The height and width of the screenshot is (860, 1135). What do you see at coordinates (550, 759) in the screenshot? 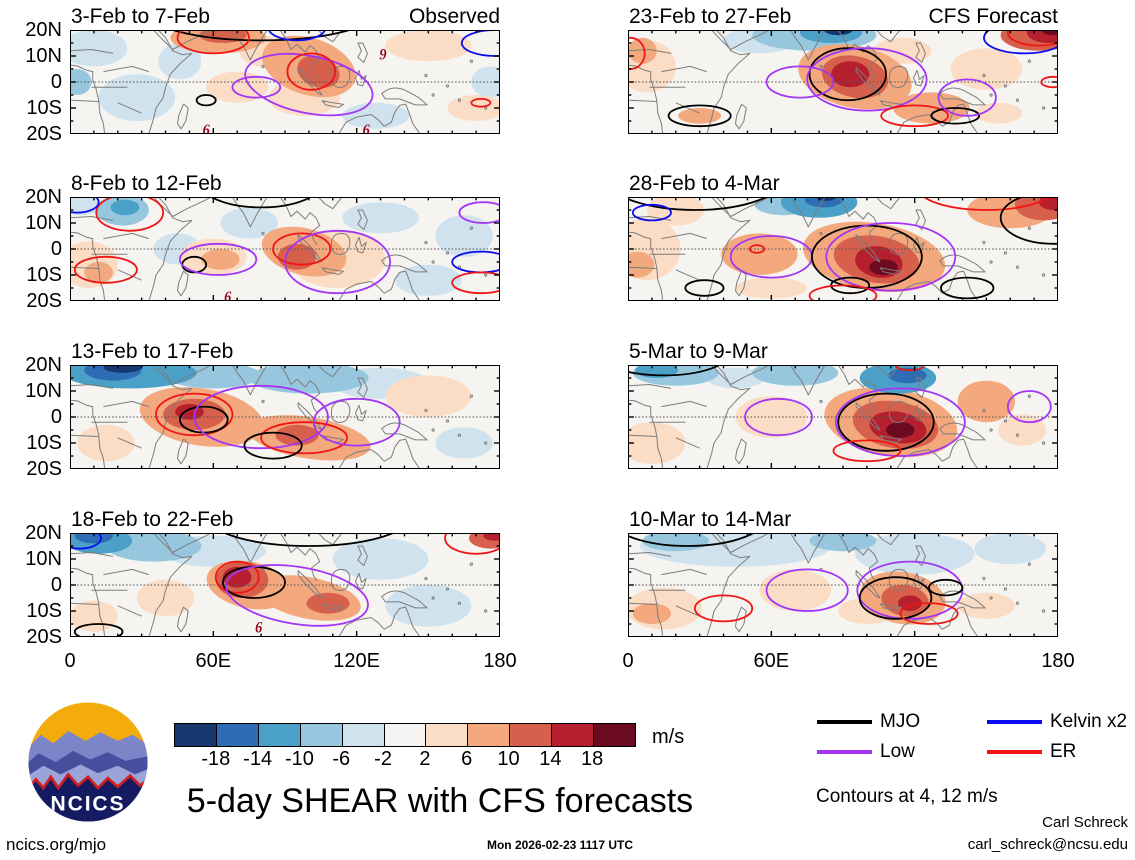
I see `colorbar-label: 14` at bounding box center [550, 759].